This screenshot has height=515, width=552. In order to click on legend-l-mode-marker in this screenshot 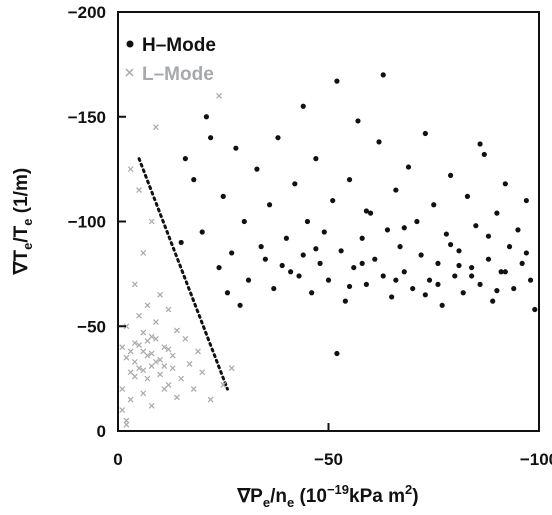, I will do `click(129, 72)`.